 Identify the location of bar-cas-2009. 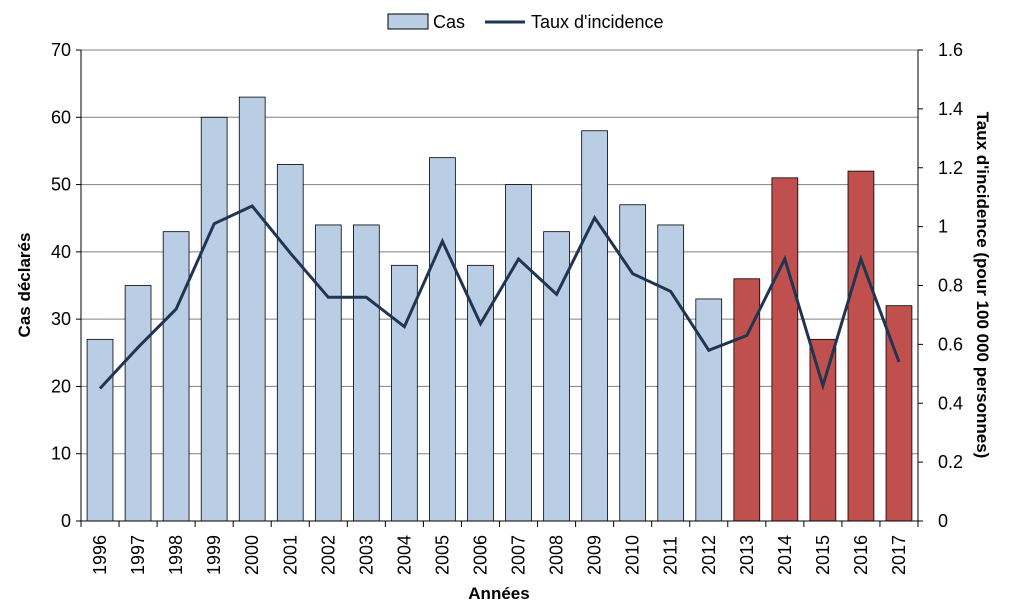
(594, 326).